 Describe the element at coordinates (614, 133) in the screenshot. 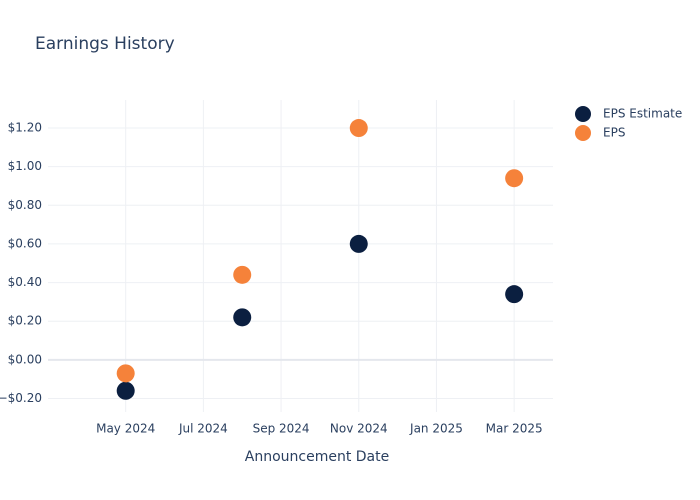

I see `legend-label: EPS` at that location.